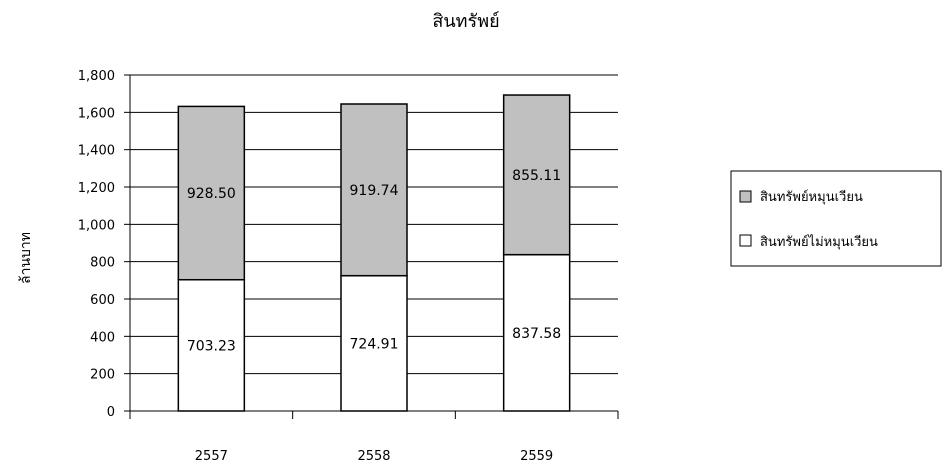 The height and width of the screenshot is (465, 944). What do you see at coordinates (536, 456) in the screenshot?
I see `x-tick-label: 2559` at bounding box center [536, 456].